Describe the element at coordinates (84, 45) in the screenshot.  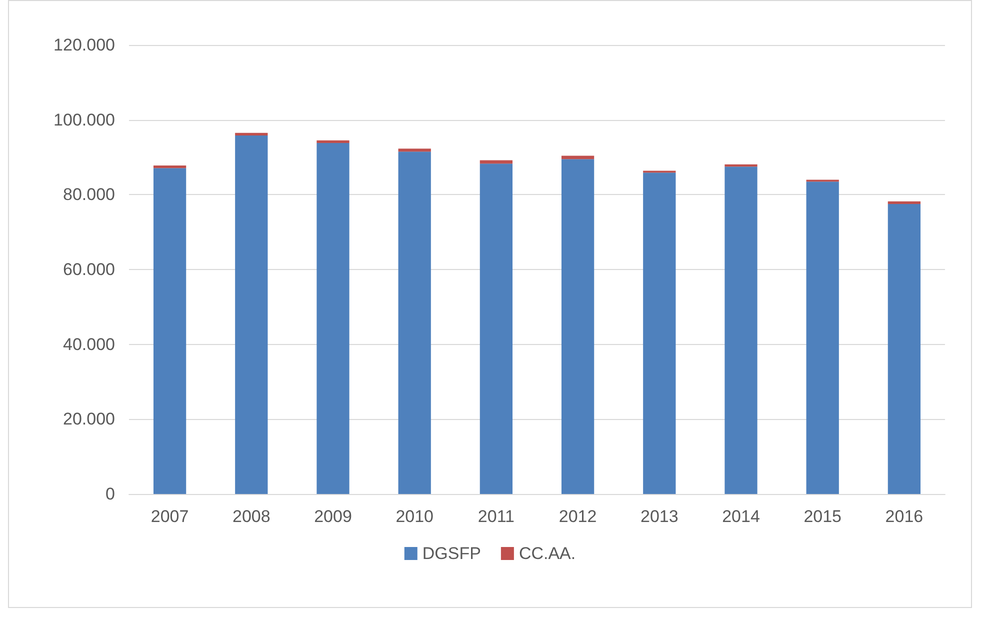
I see `y-tick-label: 120.000` at that location.